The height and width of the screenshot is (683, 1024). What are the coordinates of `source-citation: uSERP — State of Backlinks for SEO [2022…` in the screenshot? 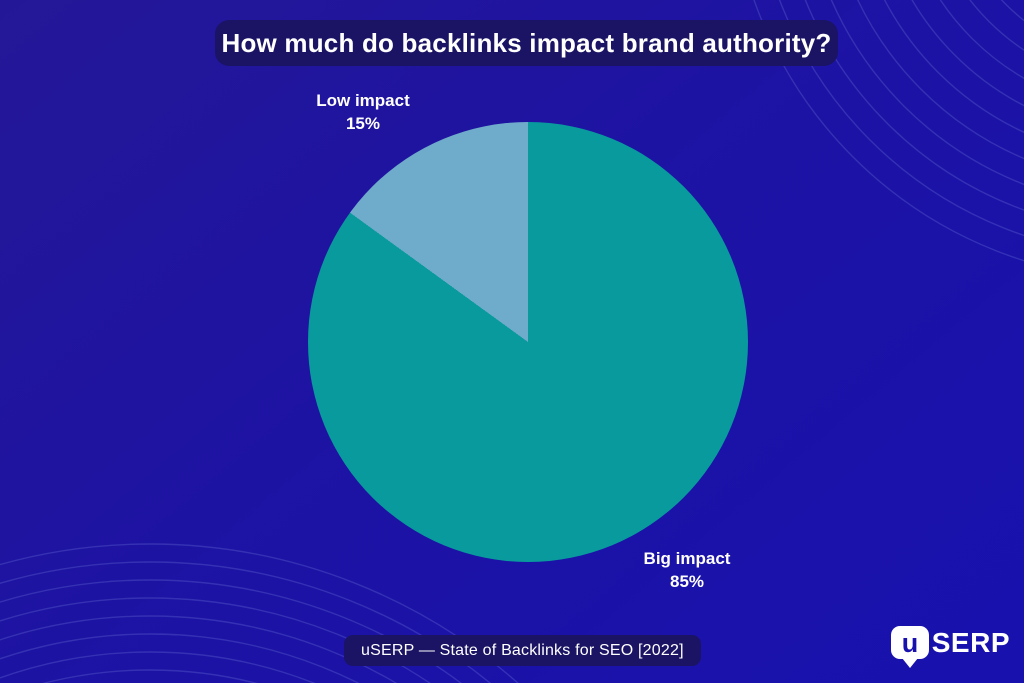 It's located at (522, 650).